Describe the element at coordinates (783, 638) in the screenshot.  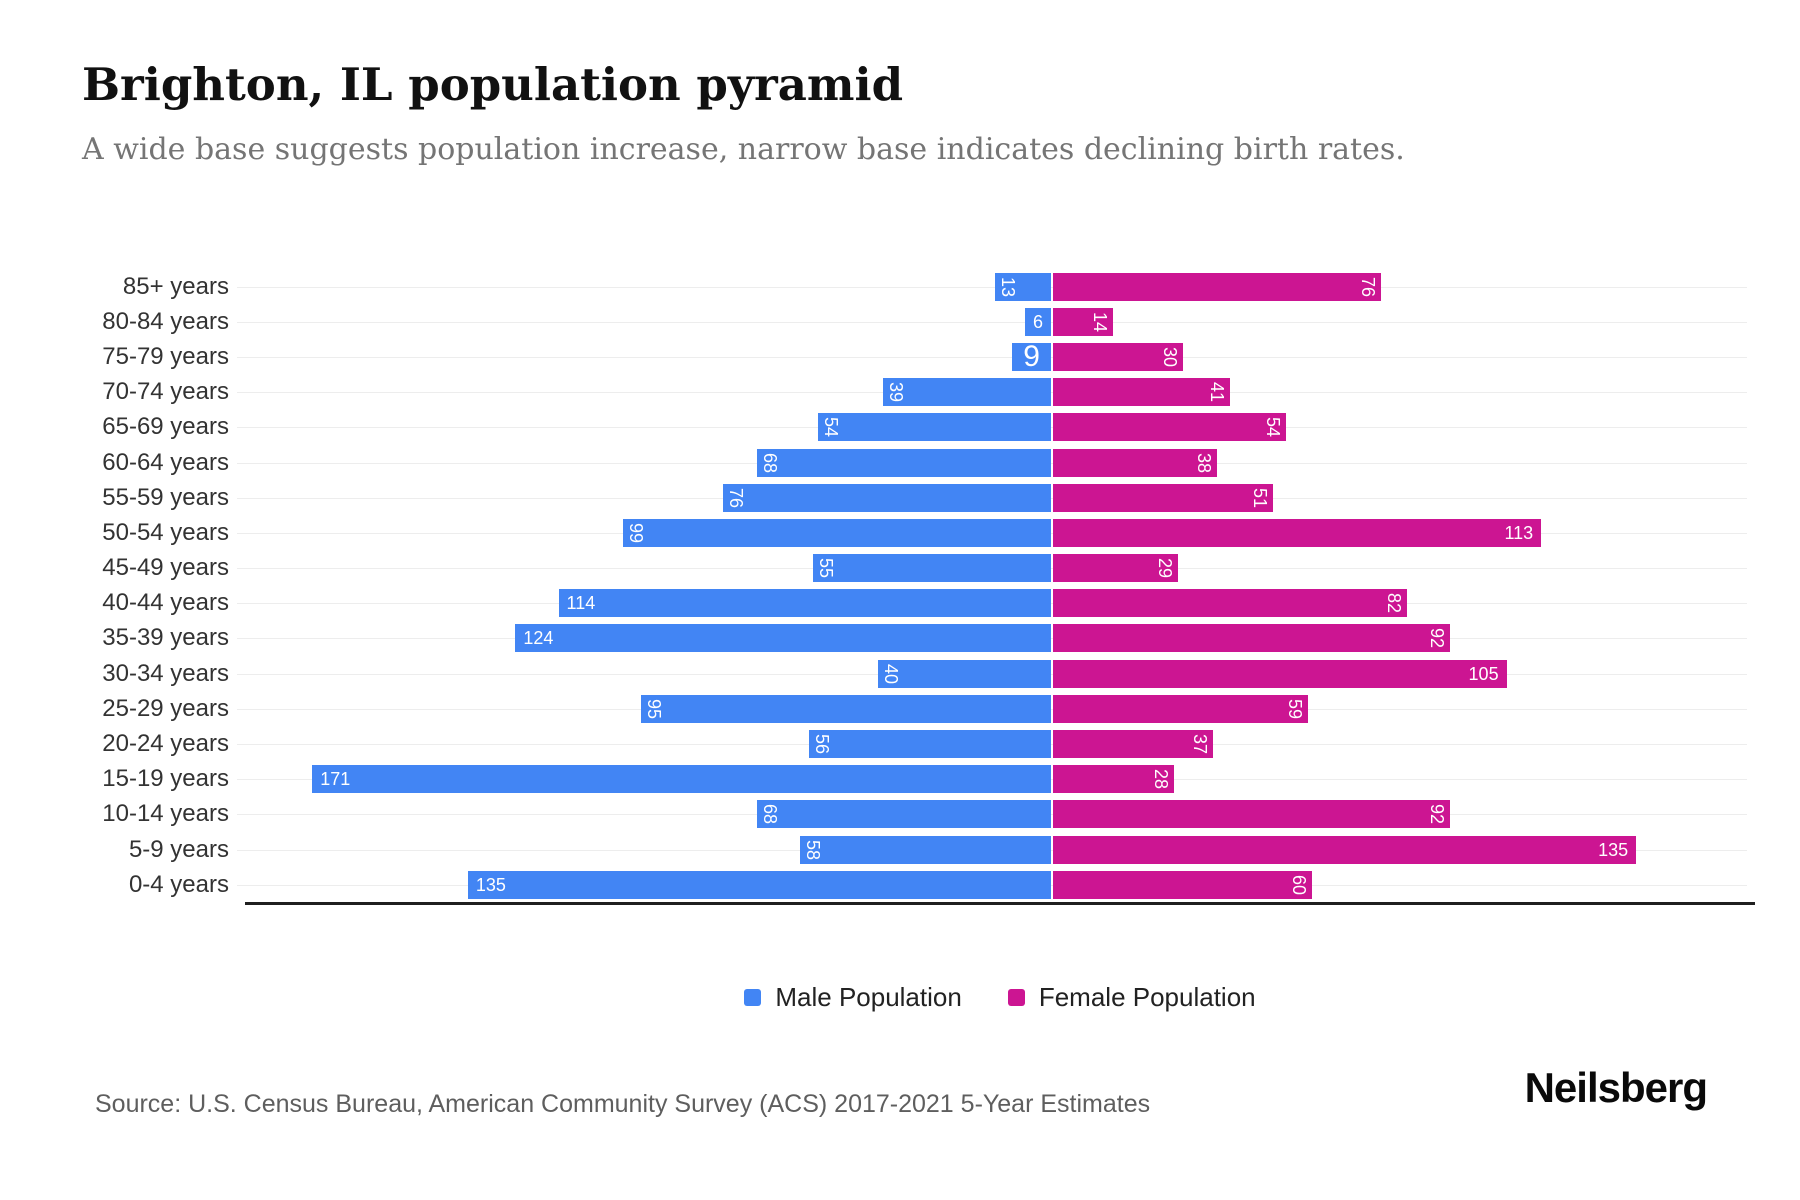
I see `male-bar: 124` at that location.